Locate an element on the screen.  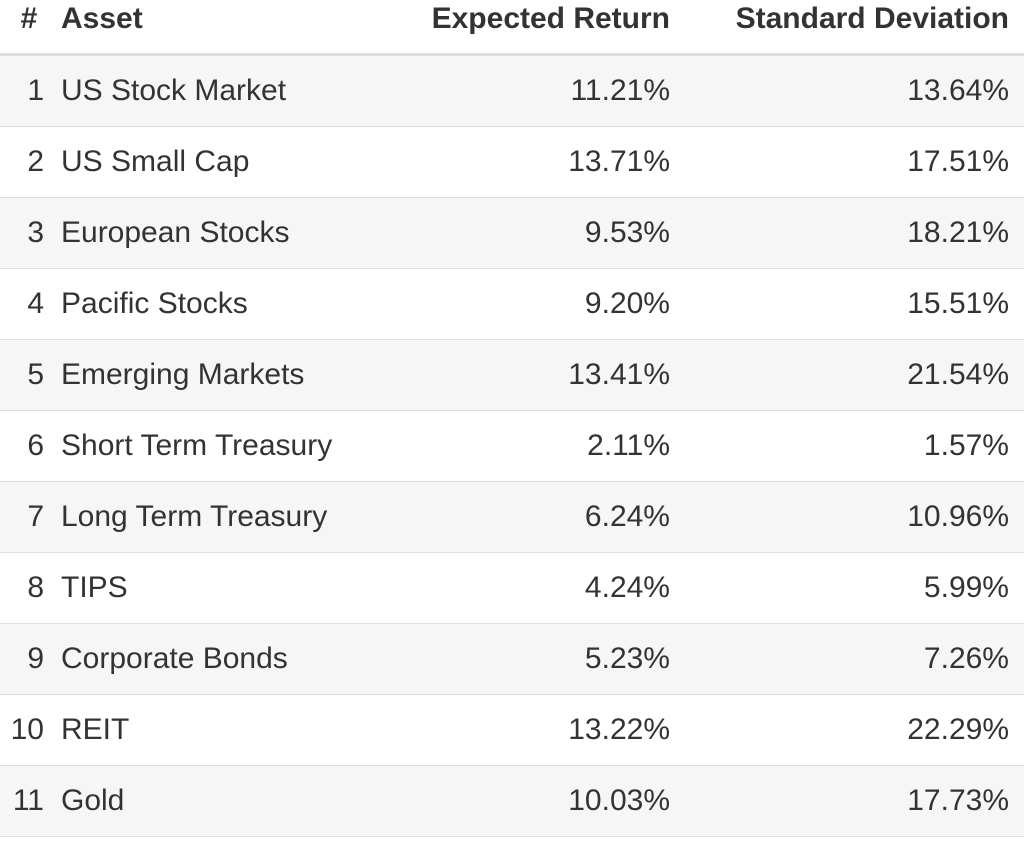
row-num: 5 is located at coordinates (35, 374).